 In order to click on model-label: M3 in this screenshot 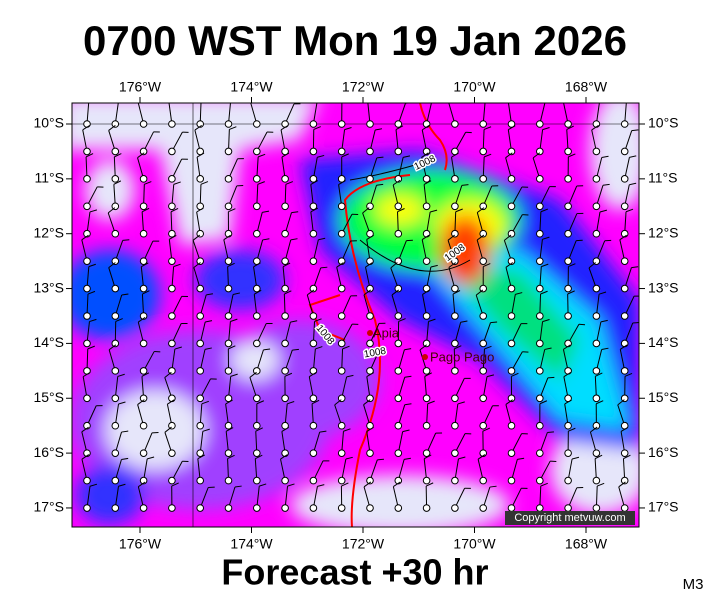, I will do `click(693, 584)`.